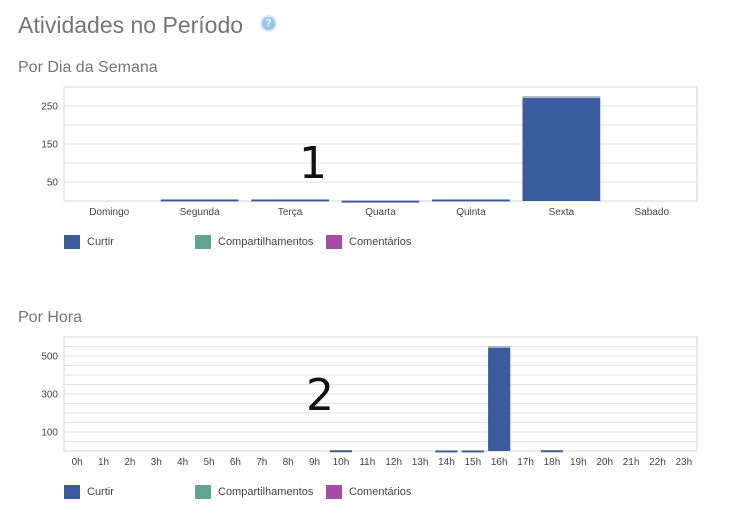 The image size is (731, 525). Describe the element at coordinates (49, 145) in the screenshot. I see `y-tick-label: 150` at that location.